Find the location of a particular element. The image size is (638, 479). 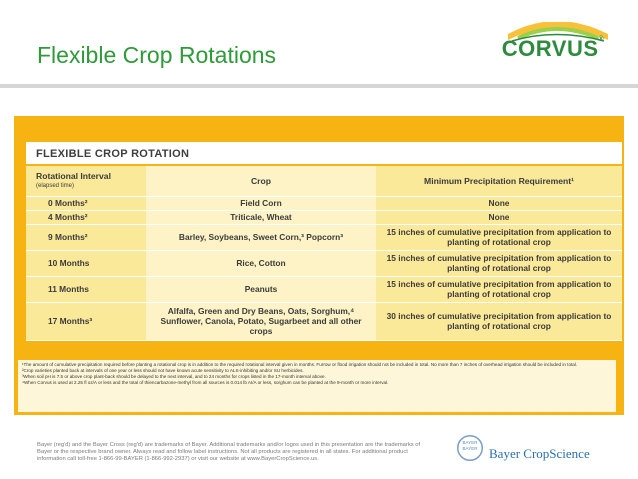

bayer-cross-vertical: BAYER is located at coordinates (471, 442).